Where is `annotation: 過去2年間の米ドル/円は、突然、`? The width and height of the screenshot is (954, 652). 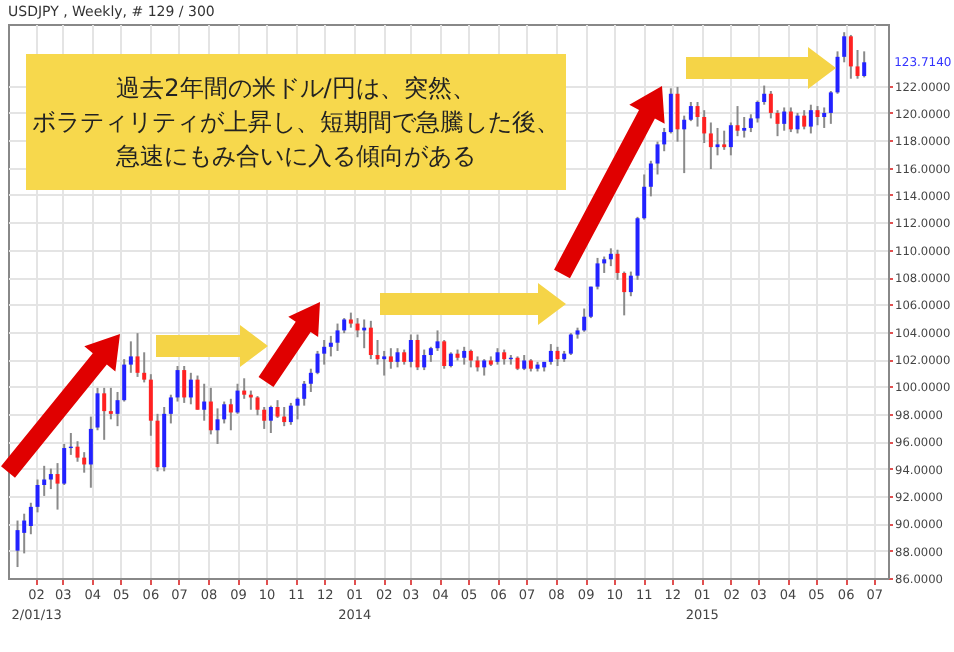 annotation: 過去2年間の米ドル/円は、突然、 is located at coordinates (296, 88).